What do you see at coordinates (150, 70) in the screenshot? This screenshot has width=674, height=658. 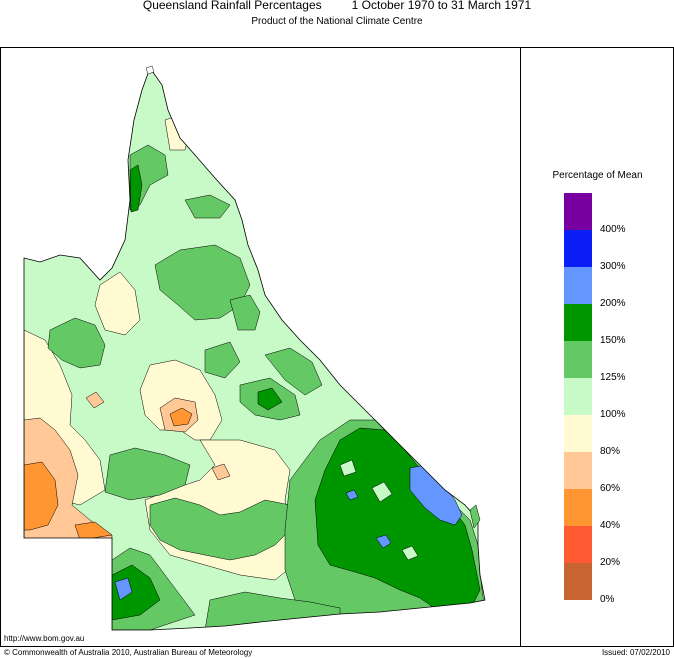 I see `island-north` at bounding box center [150, 70].